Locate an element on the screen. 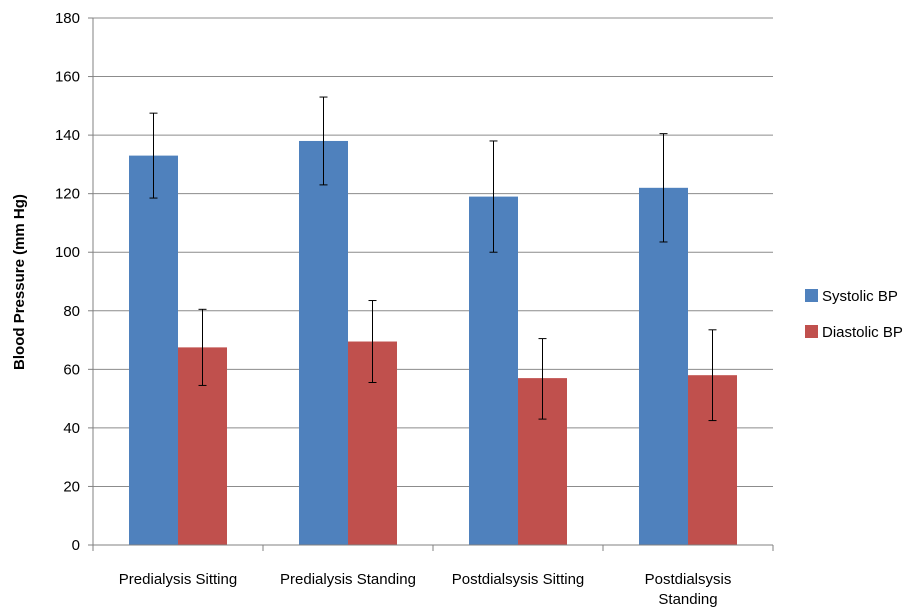 The image size is (920, 614). y-tick-label: 160 is located at coordinates (67, 77).